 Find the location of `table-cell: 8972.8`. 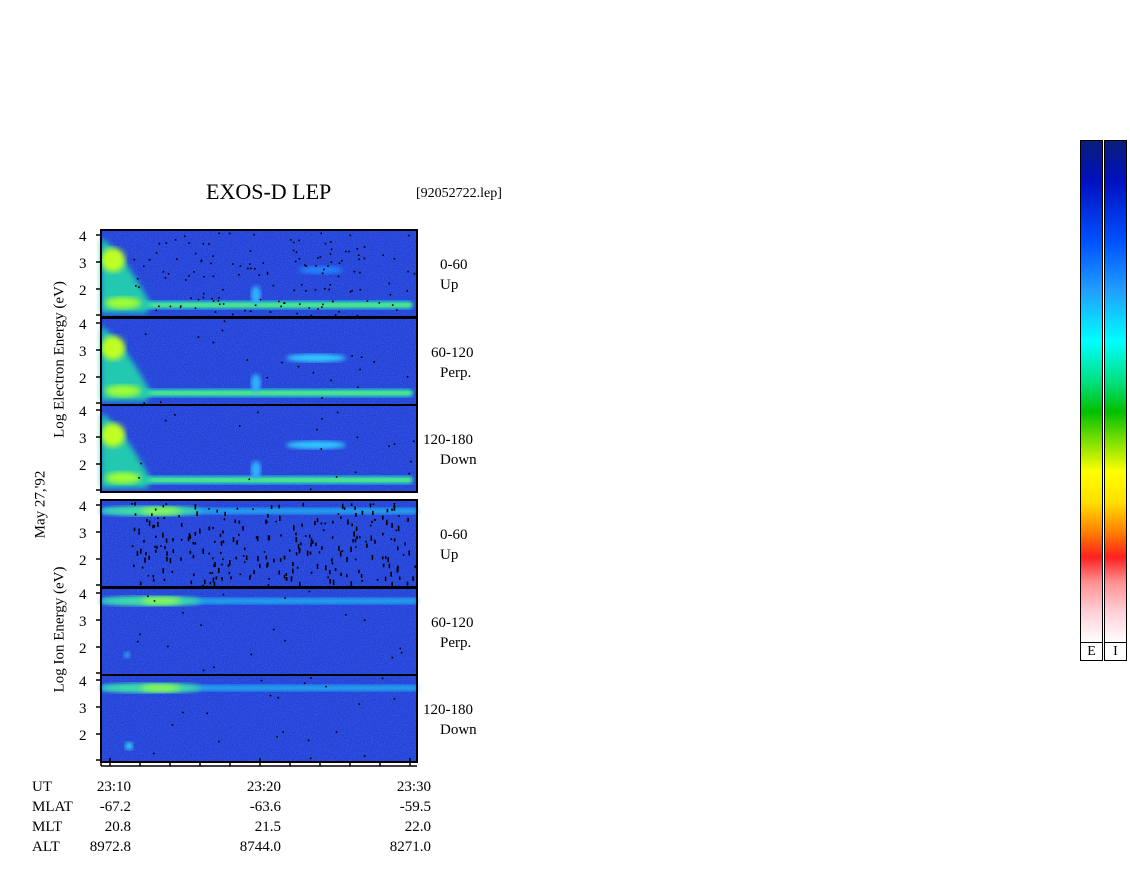

table-cell: 8972.8 is located at coordinates (110, 847).